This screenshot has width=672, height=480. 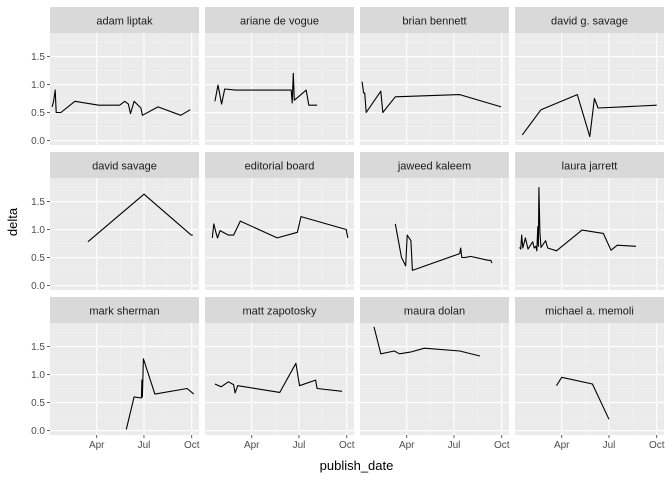 I want to click on facet-strip-label: mark sherman, so click(x=124, y=312).